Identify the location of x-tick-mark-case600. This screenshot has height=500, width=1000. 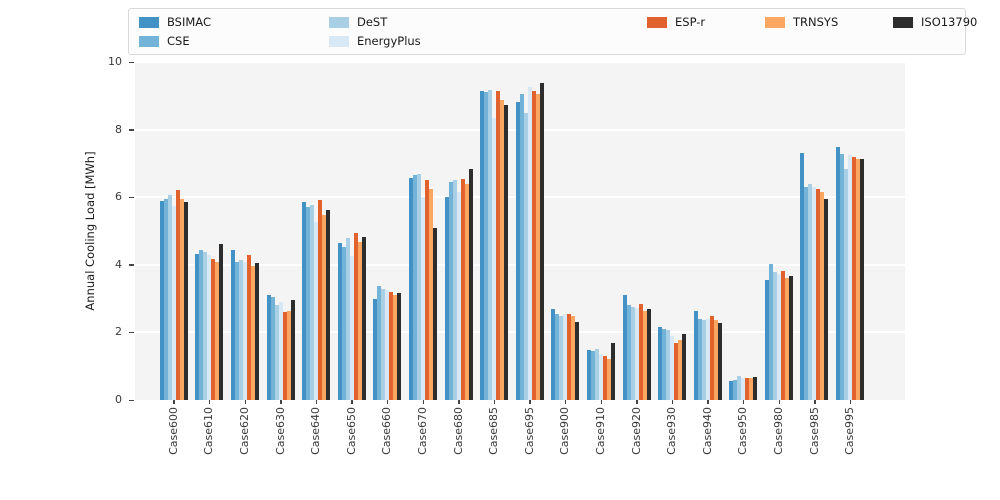
(174, 402).